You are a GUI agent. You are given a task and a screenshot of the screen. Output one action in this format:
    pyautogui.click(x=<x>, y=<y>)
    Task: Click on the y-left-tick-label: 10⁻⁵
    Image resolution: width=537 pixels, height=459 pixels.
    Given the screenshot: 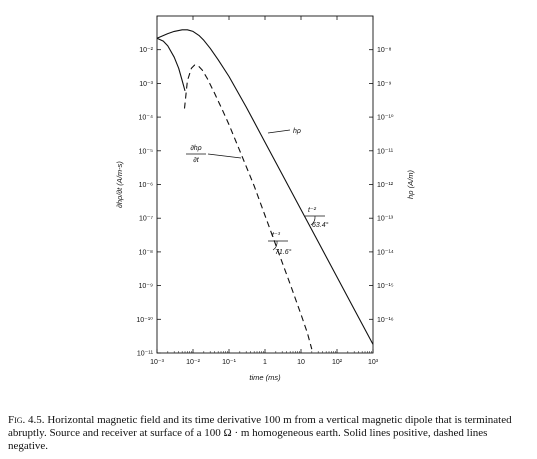 What is the action you would take?
    pyautogui.click(x=146, y=151)
    